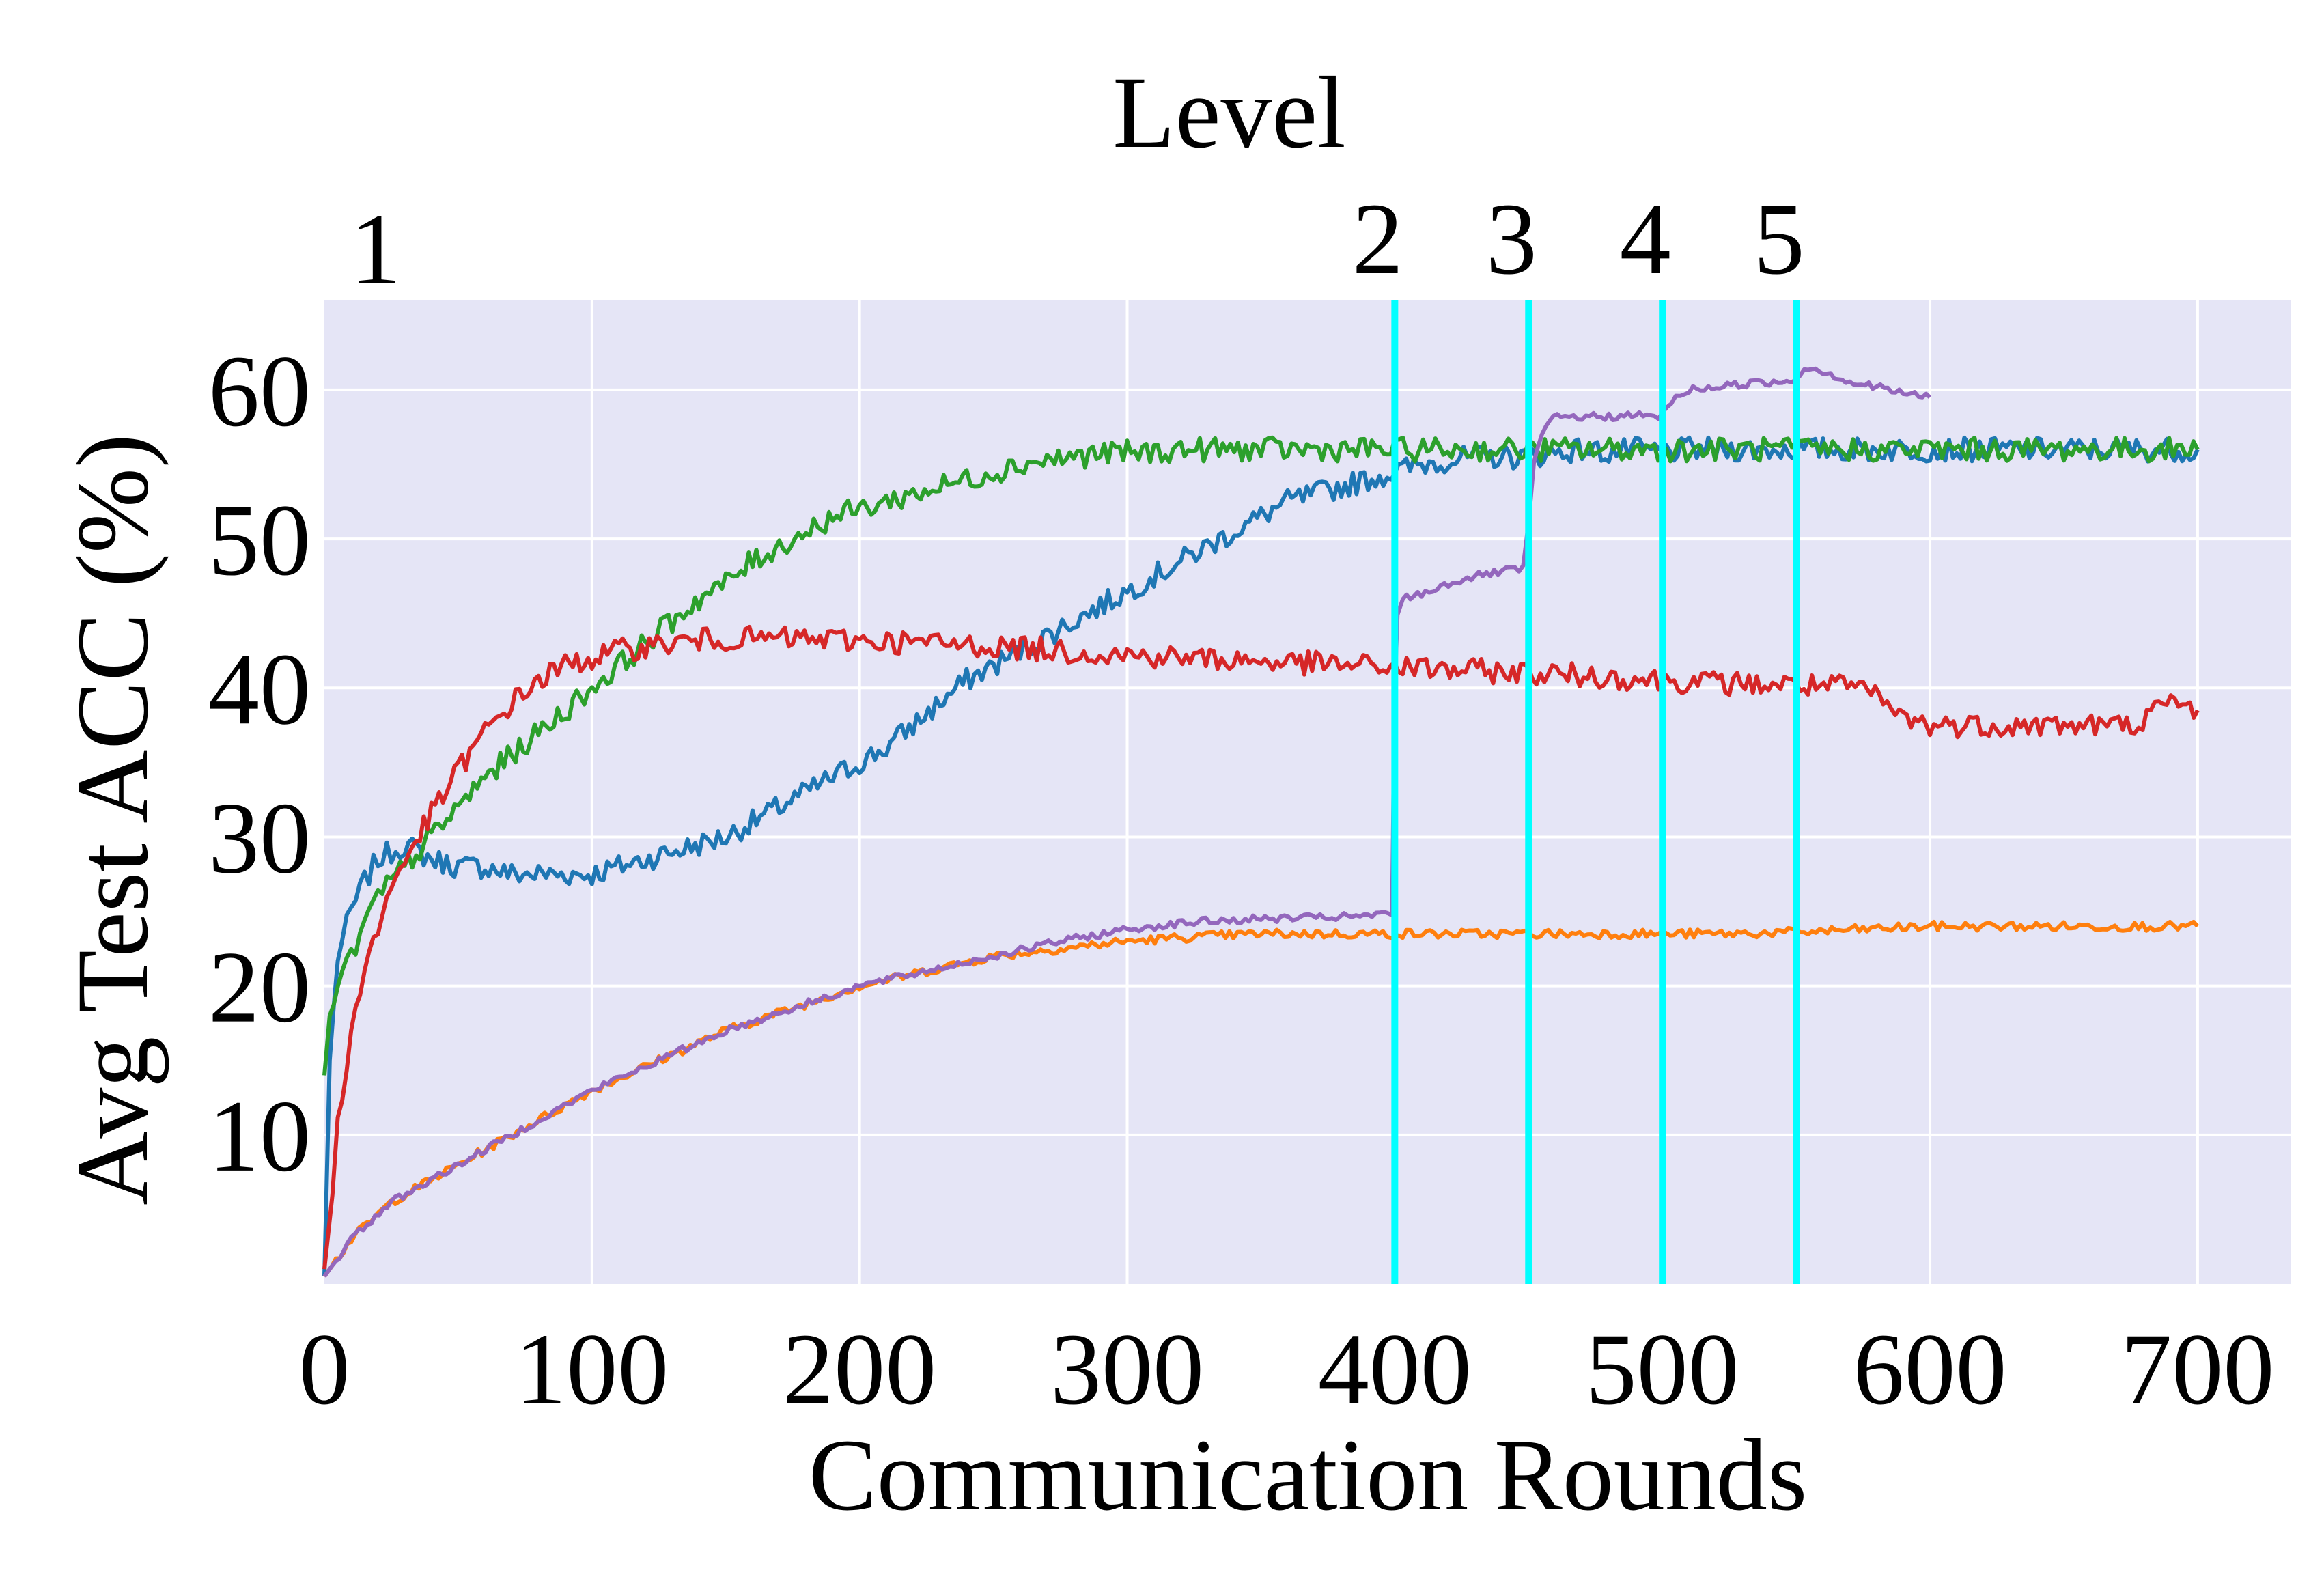 The width and height of the screenshot is (2324, 1594). Describe the element at coordinates (259, 689) in the screenshot. I see `y-tick-label: 40` at that location.